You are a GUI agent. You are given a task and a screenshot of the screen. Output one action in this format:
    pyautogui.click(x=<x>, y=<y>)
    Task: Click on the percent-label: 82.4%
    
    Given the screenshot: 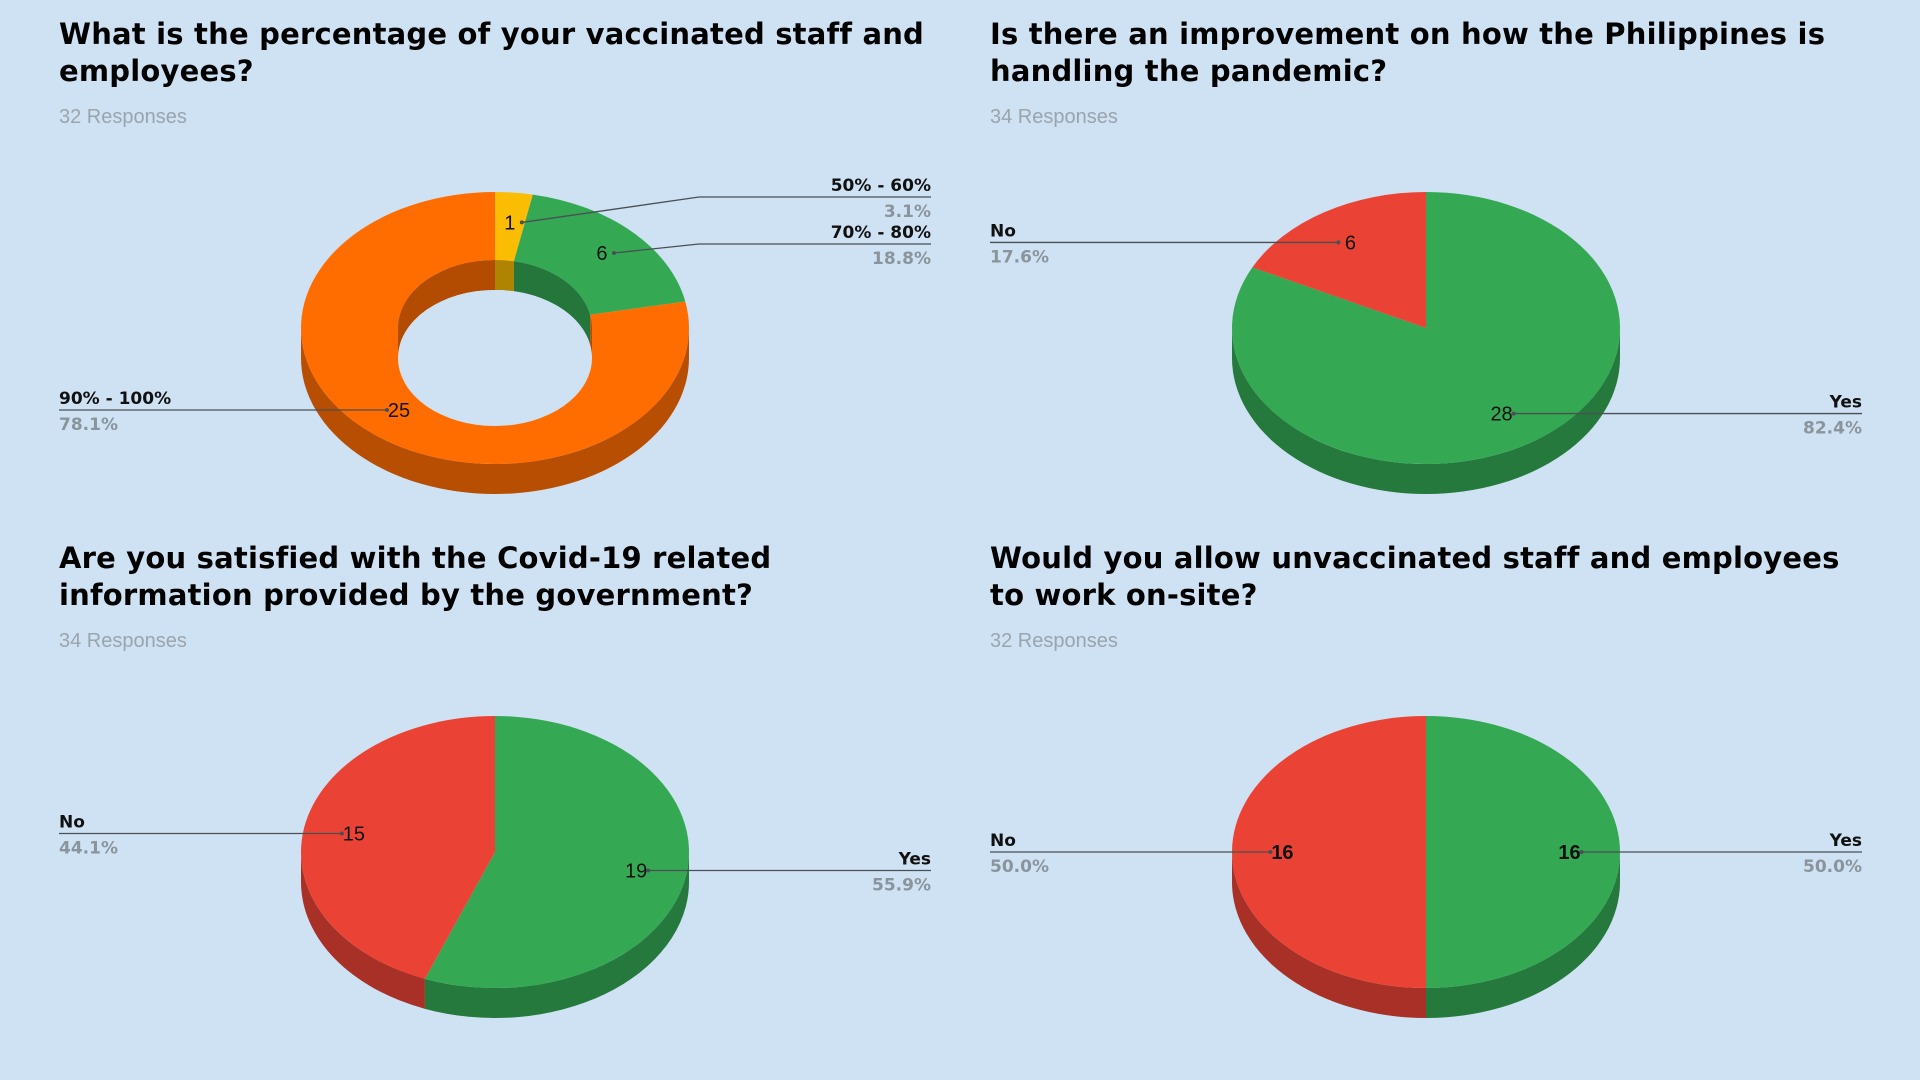 What is the action you would take?
    pyautogui.click(x=1832, y=429)
    